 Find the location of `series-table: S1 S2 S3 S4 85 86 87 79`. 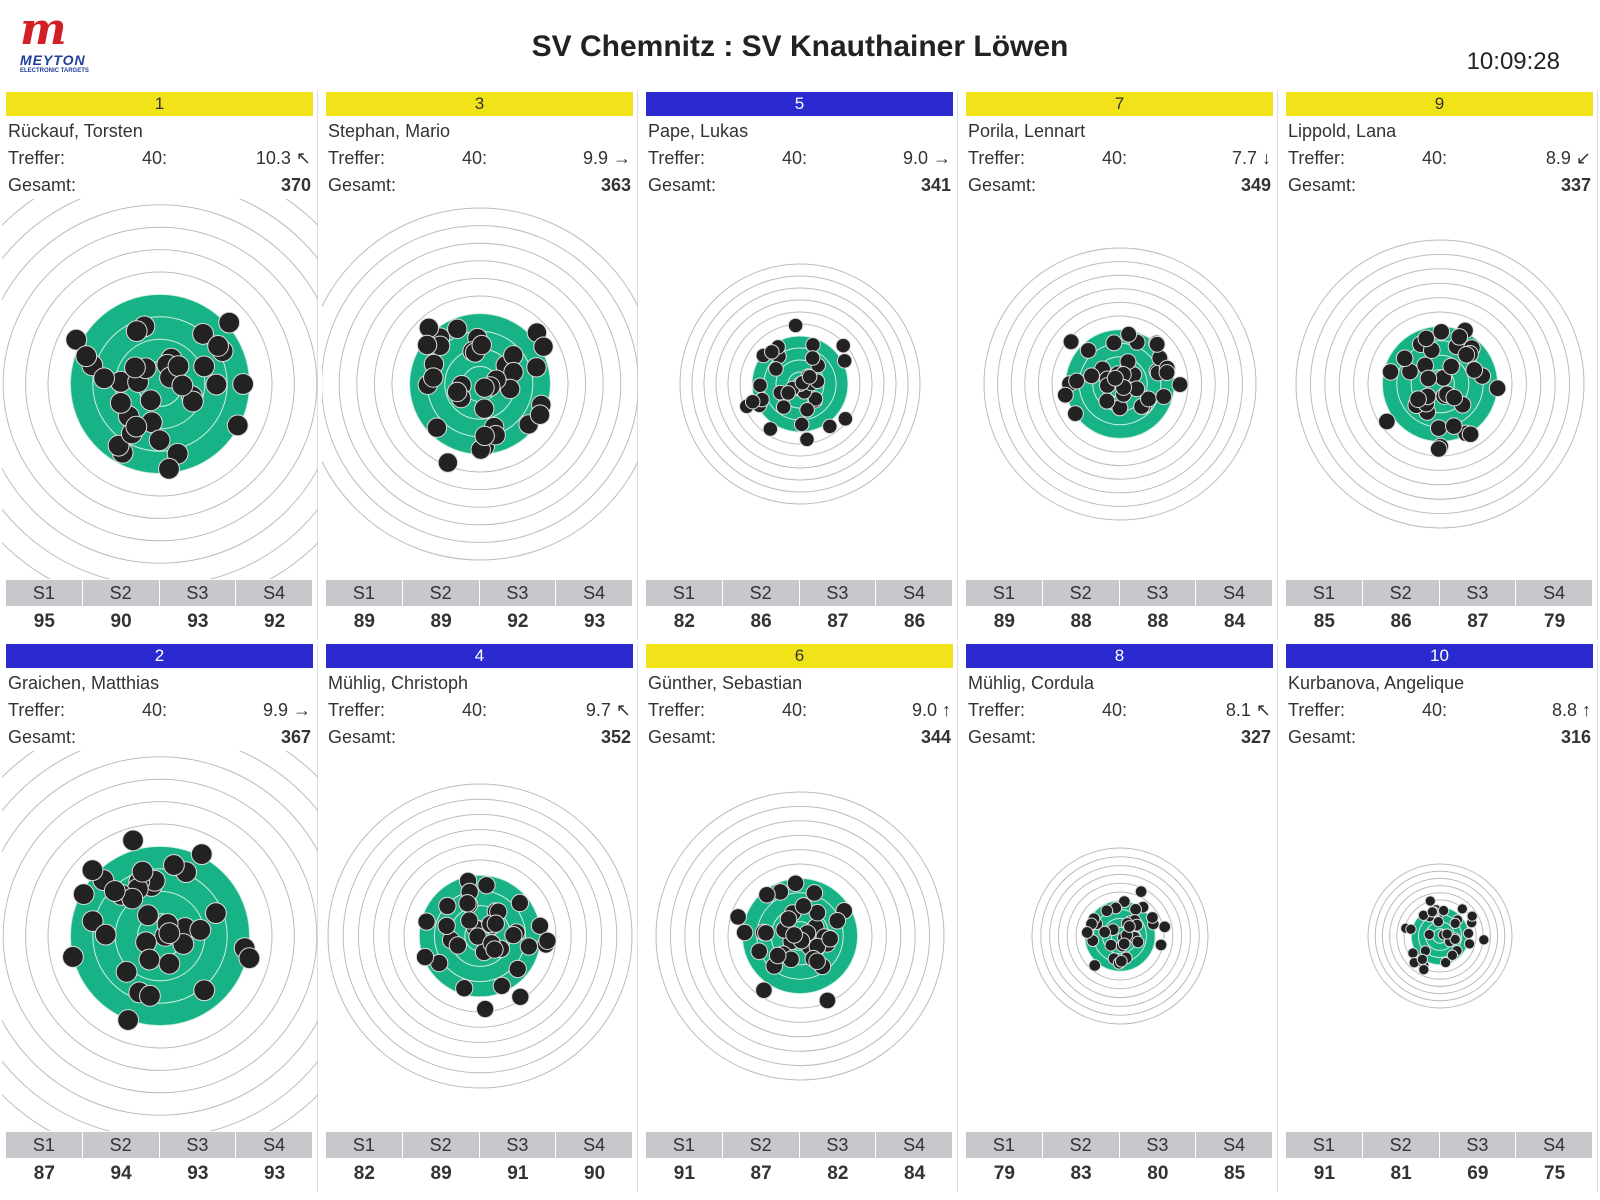

series-table: S1 S2 S3 S4 85 86 87 79 is located at coordinates (1439, 610).